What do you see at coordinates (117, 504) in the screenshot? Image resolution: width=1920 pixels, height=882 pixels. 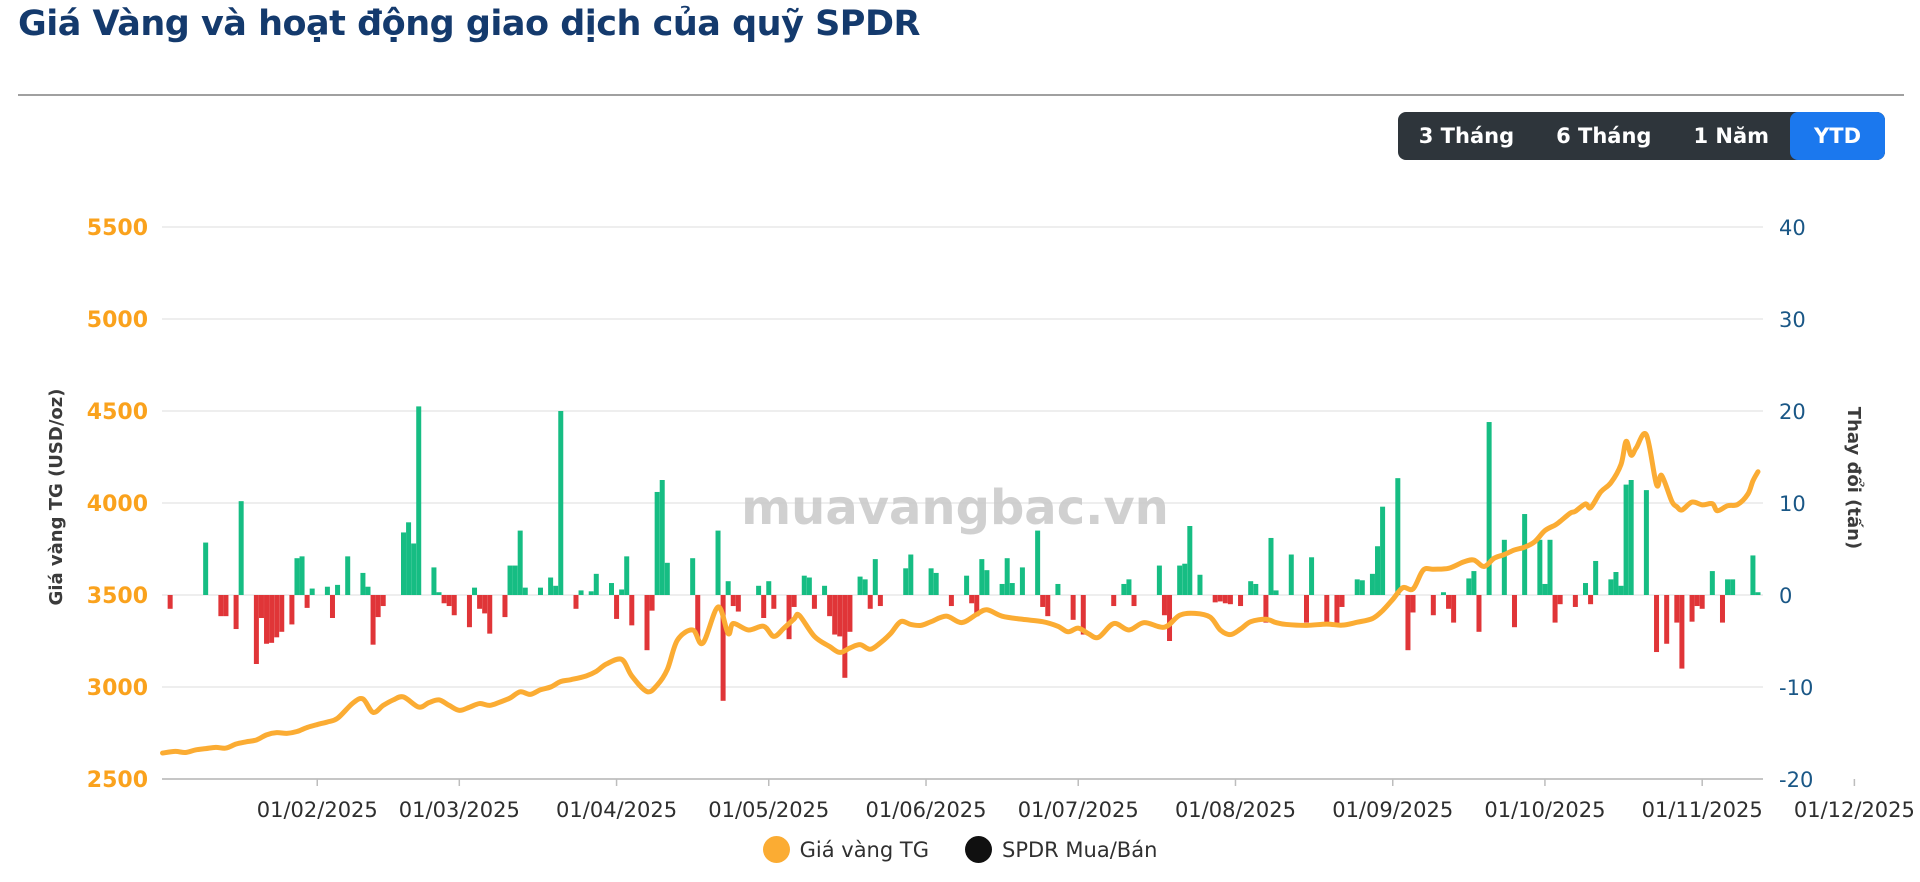 I see `y-axis-label-left: 4000` at bounding box center [117, 504].